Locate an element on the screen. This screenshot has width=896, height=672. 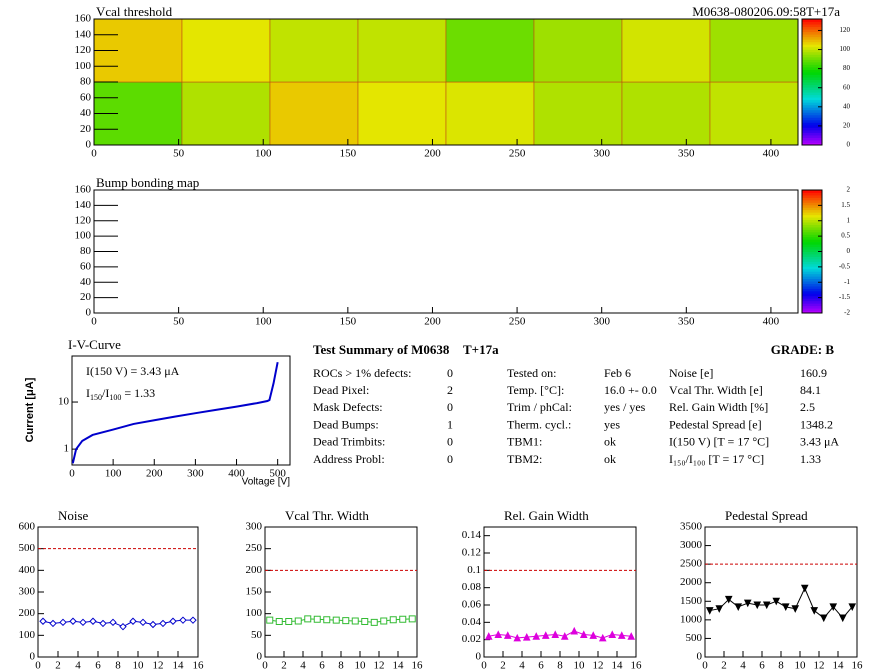
colorbar-frame is located at coordinates (812, 82).